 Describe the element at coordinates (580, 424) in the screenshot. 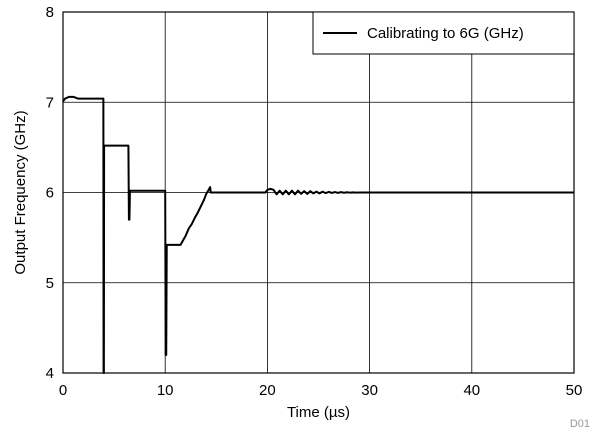

I see `figure-id: D01` at that location.